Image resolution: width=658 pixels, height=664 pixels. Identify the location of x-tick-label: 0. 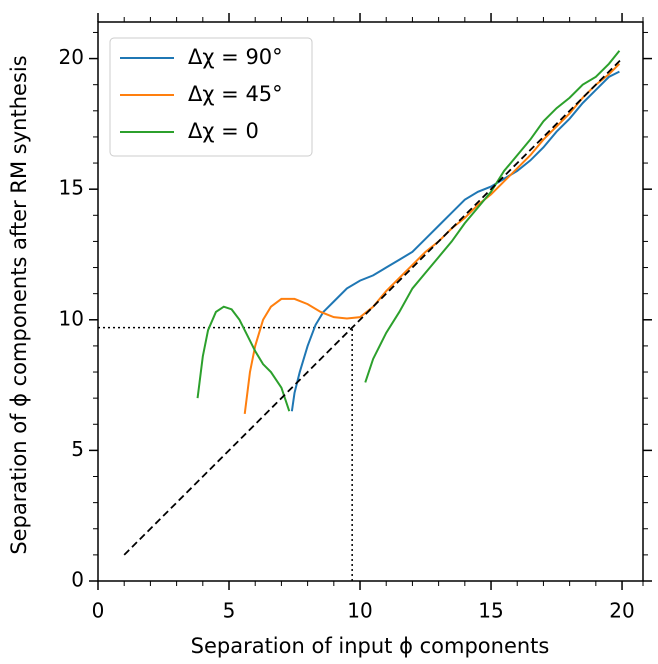
(98, 611).